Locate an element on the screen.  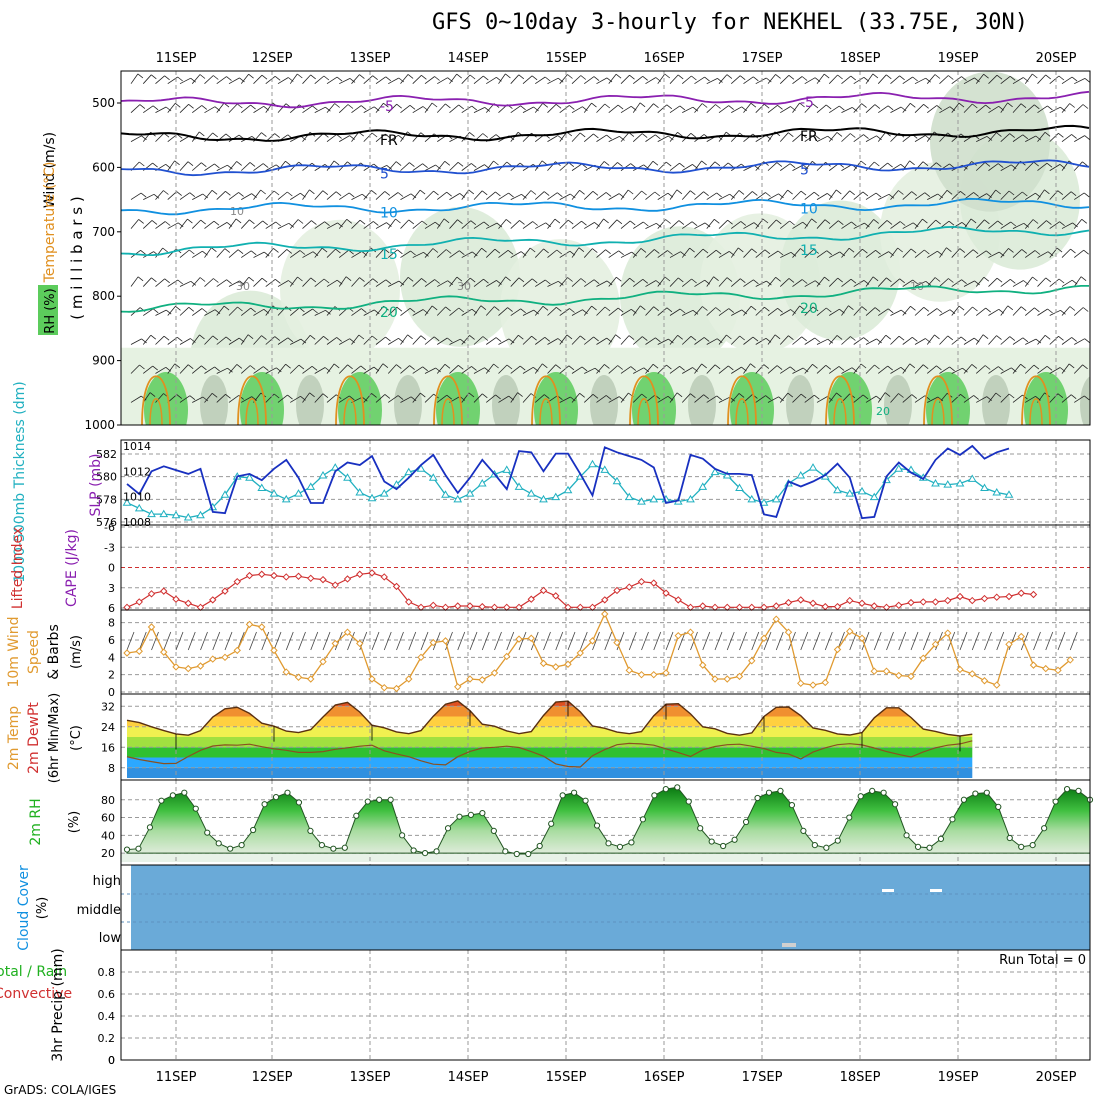
li-tick-label: 6 is located at coordinates (111, 608).